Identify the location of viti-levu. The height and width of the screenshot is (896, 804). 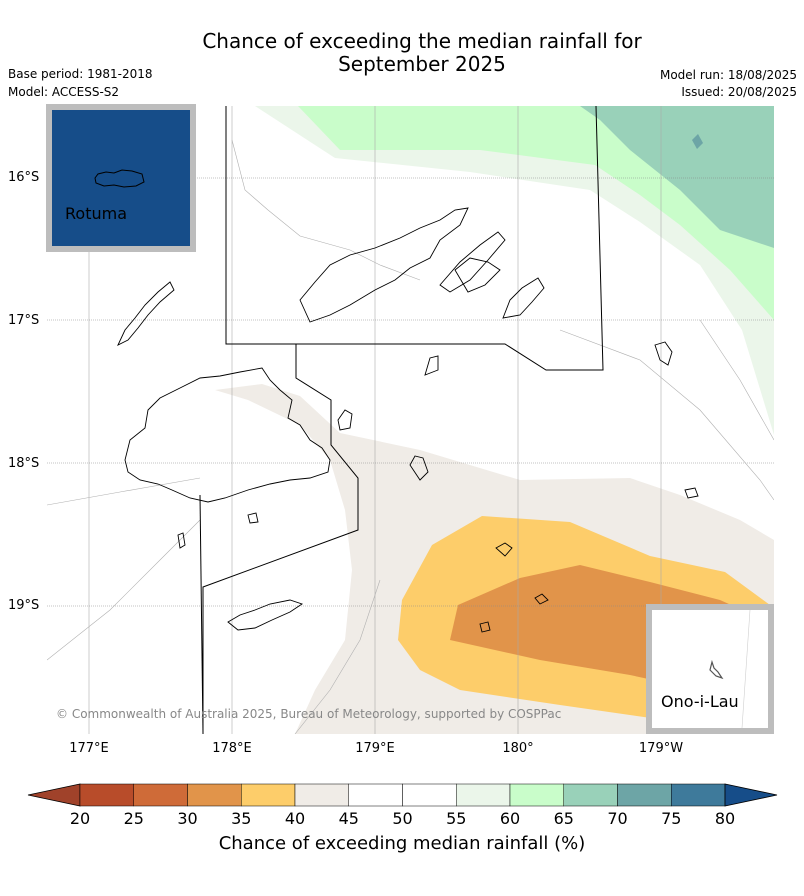
(227, 435).